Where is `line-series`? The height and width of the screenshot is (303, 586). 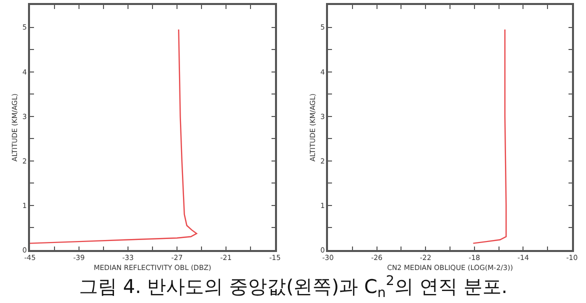
line-series is located at coordinates (489, 136).